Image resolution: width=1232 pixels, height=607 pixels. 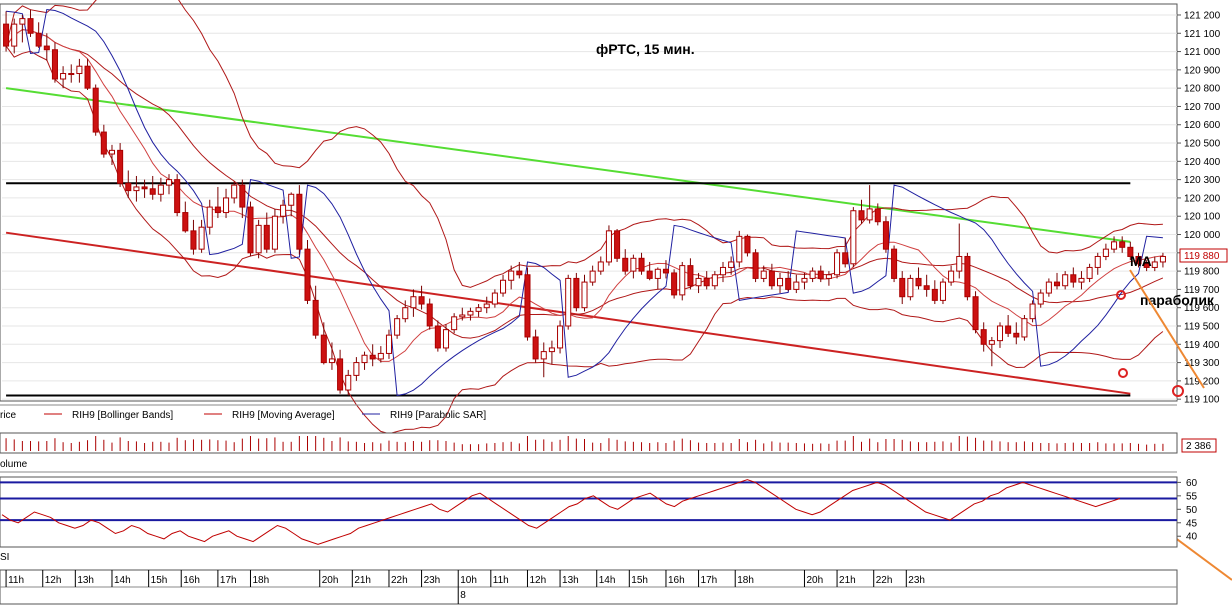 What do you see at coordinates (1202, 15) in the screenshot?
I see `price-tick-label: 121 200` at bounding box center [1202, 15].